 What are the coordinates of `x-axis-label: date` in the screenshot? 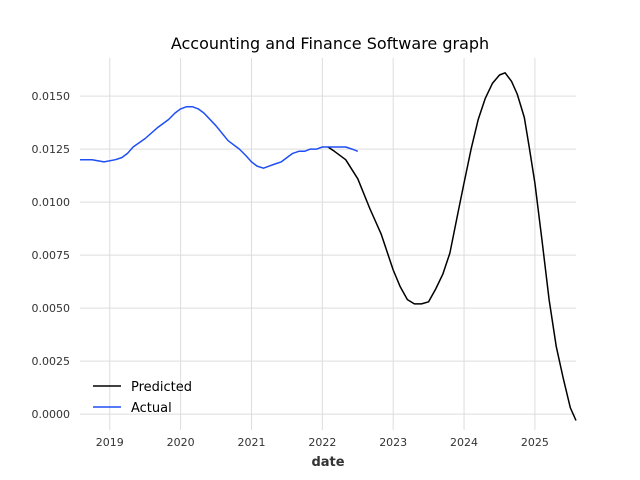 It's located at (327, 462).